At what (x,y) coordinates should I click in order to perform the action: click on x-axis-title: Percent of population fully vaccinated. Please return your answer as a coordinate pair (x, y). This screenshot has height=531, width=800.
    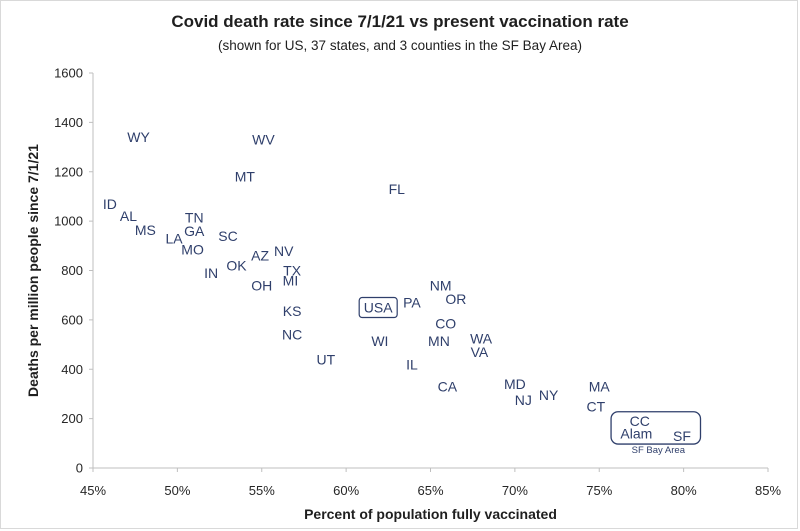
    Looking at the image, I should click on (430, 514).